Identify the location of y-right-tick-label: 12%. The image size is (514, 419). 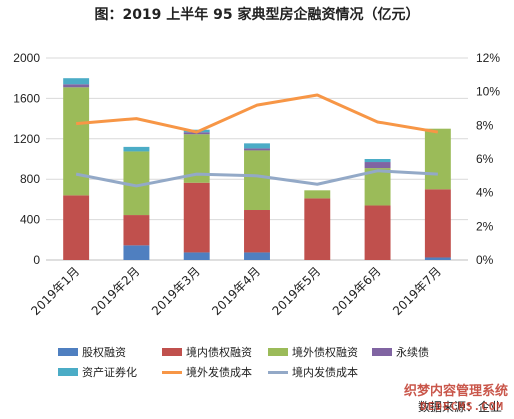
(488, 58).